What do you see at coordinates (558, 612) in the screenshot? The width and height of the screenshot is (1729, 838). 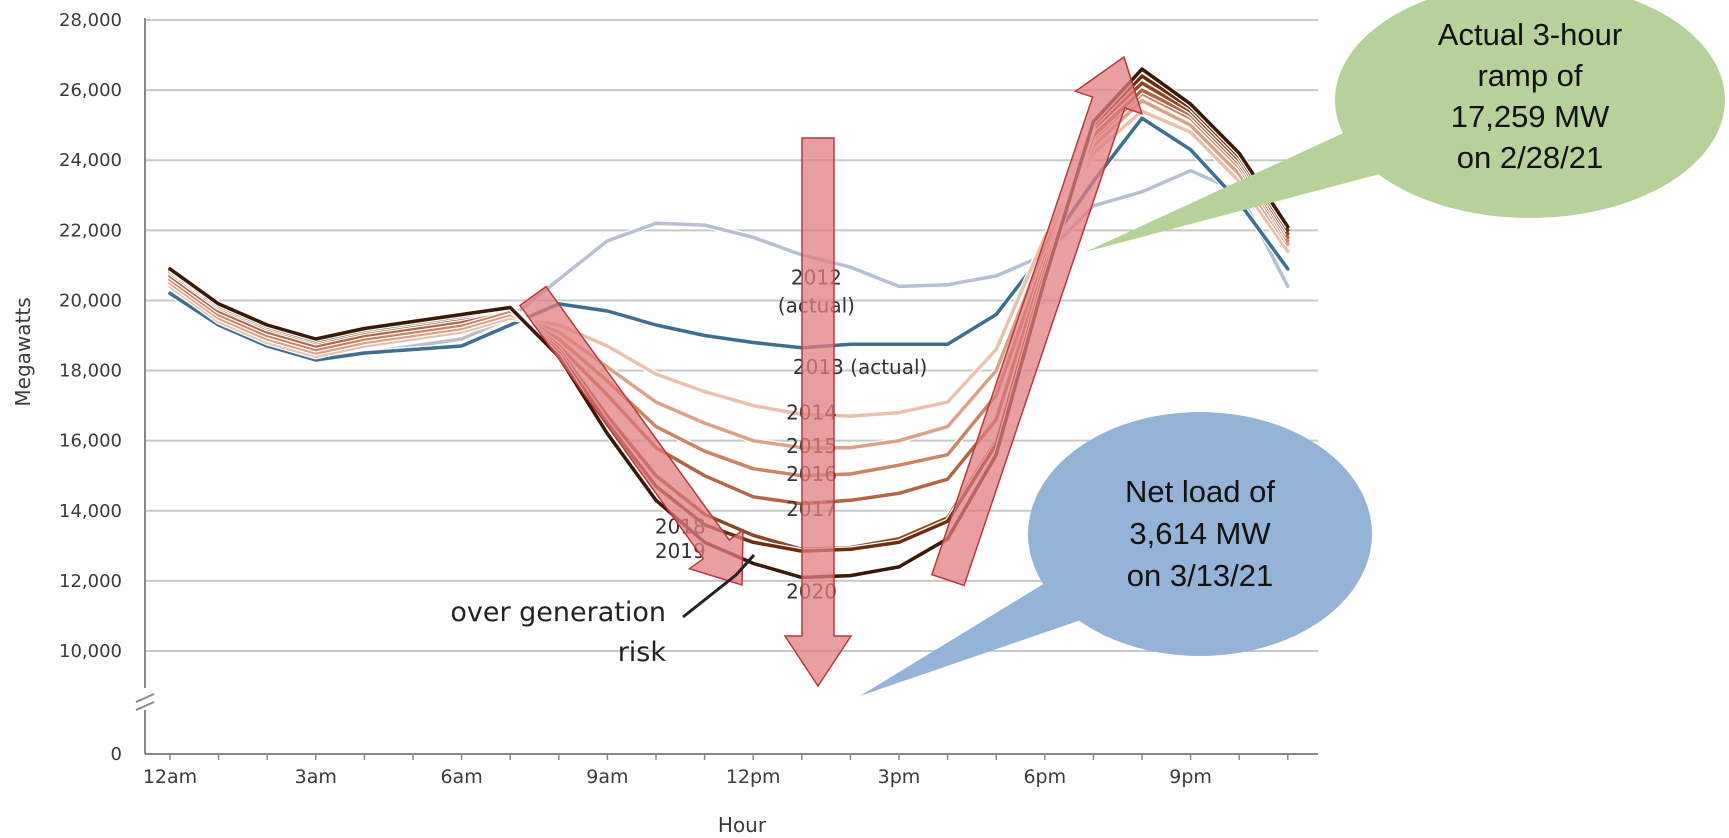 I see `annotation-line1: over generation` at bounding box center [558, 612].